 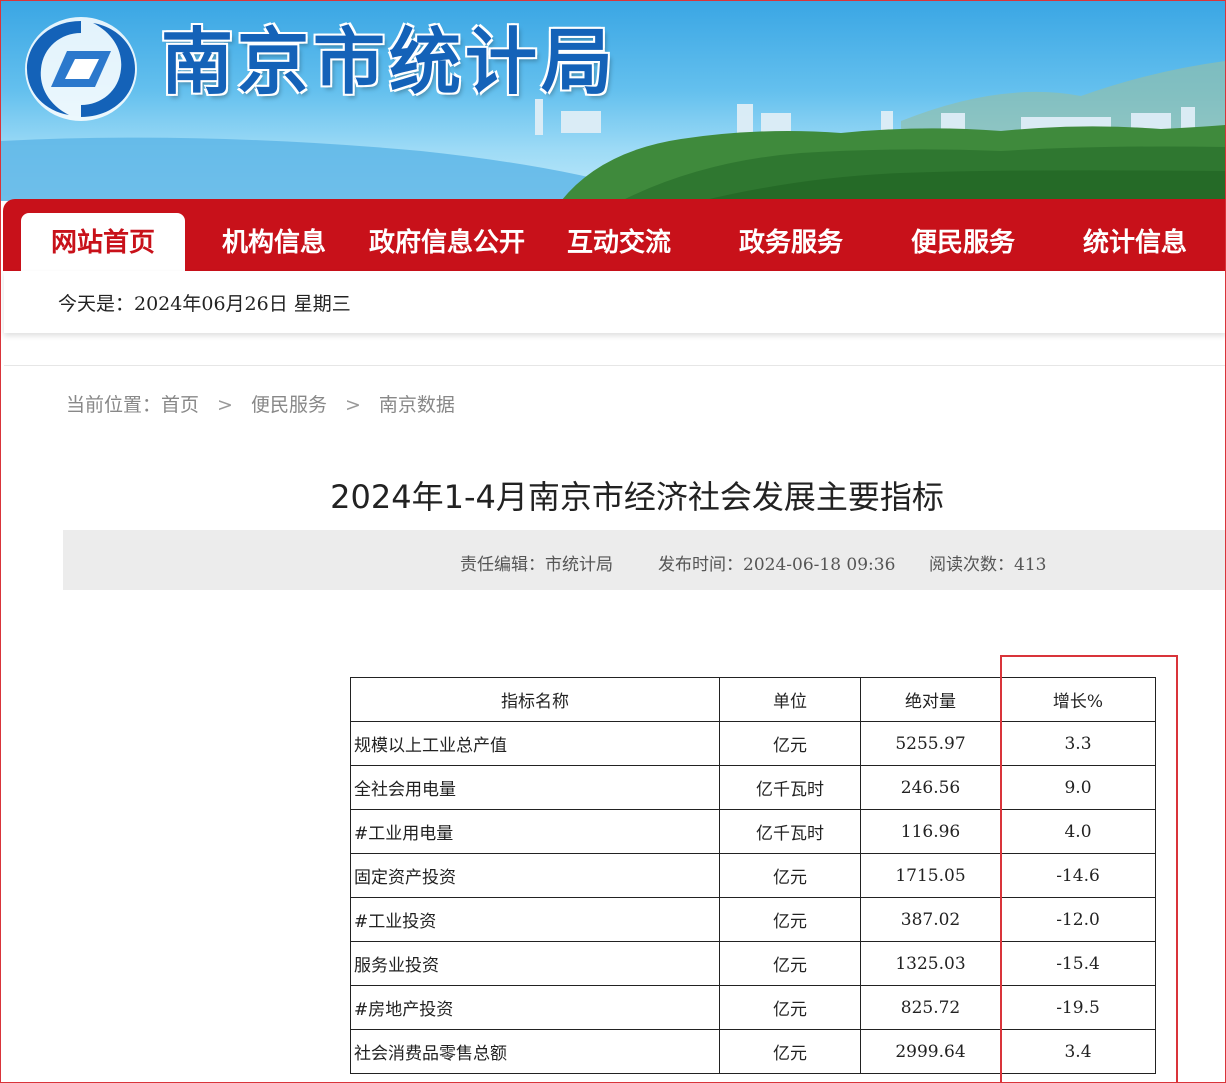 I want to click on cell-value: 825.72, so click(x=930, y=1007).